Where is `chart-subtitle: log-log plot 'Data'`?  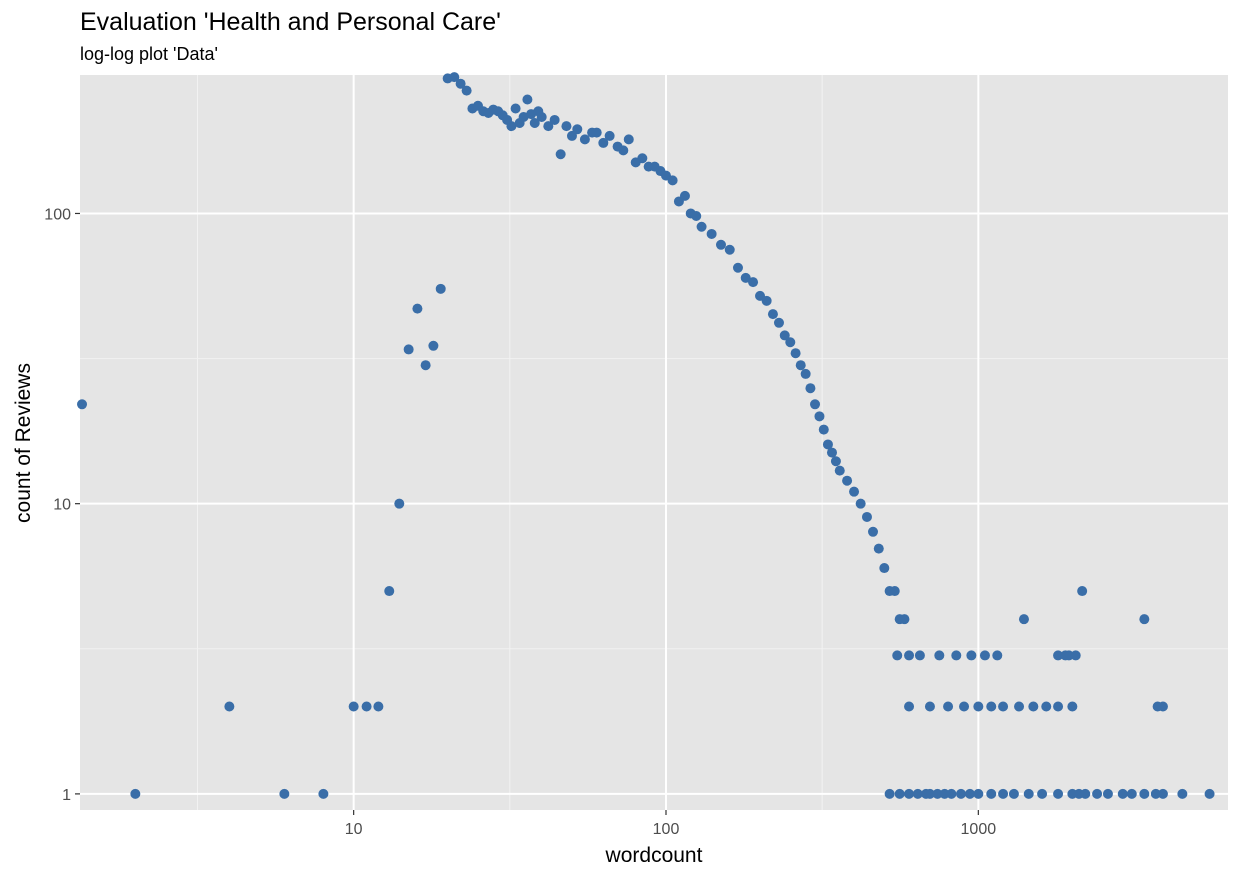 chart-subtitle: log-log plot 'Data' is located at coordinates (149, 54).